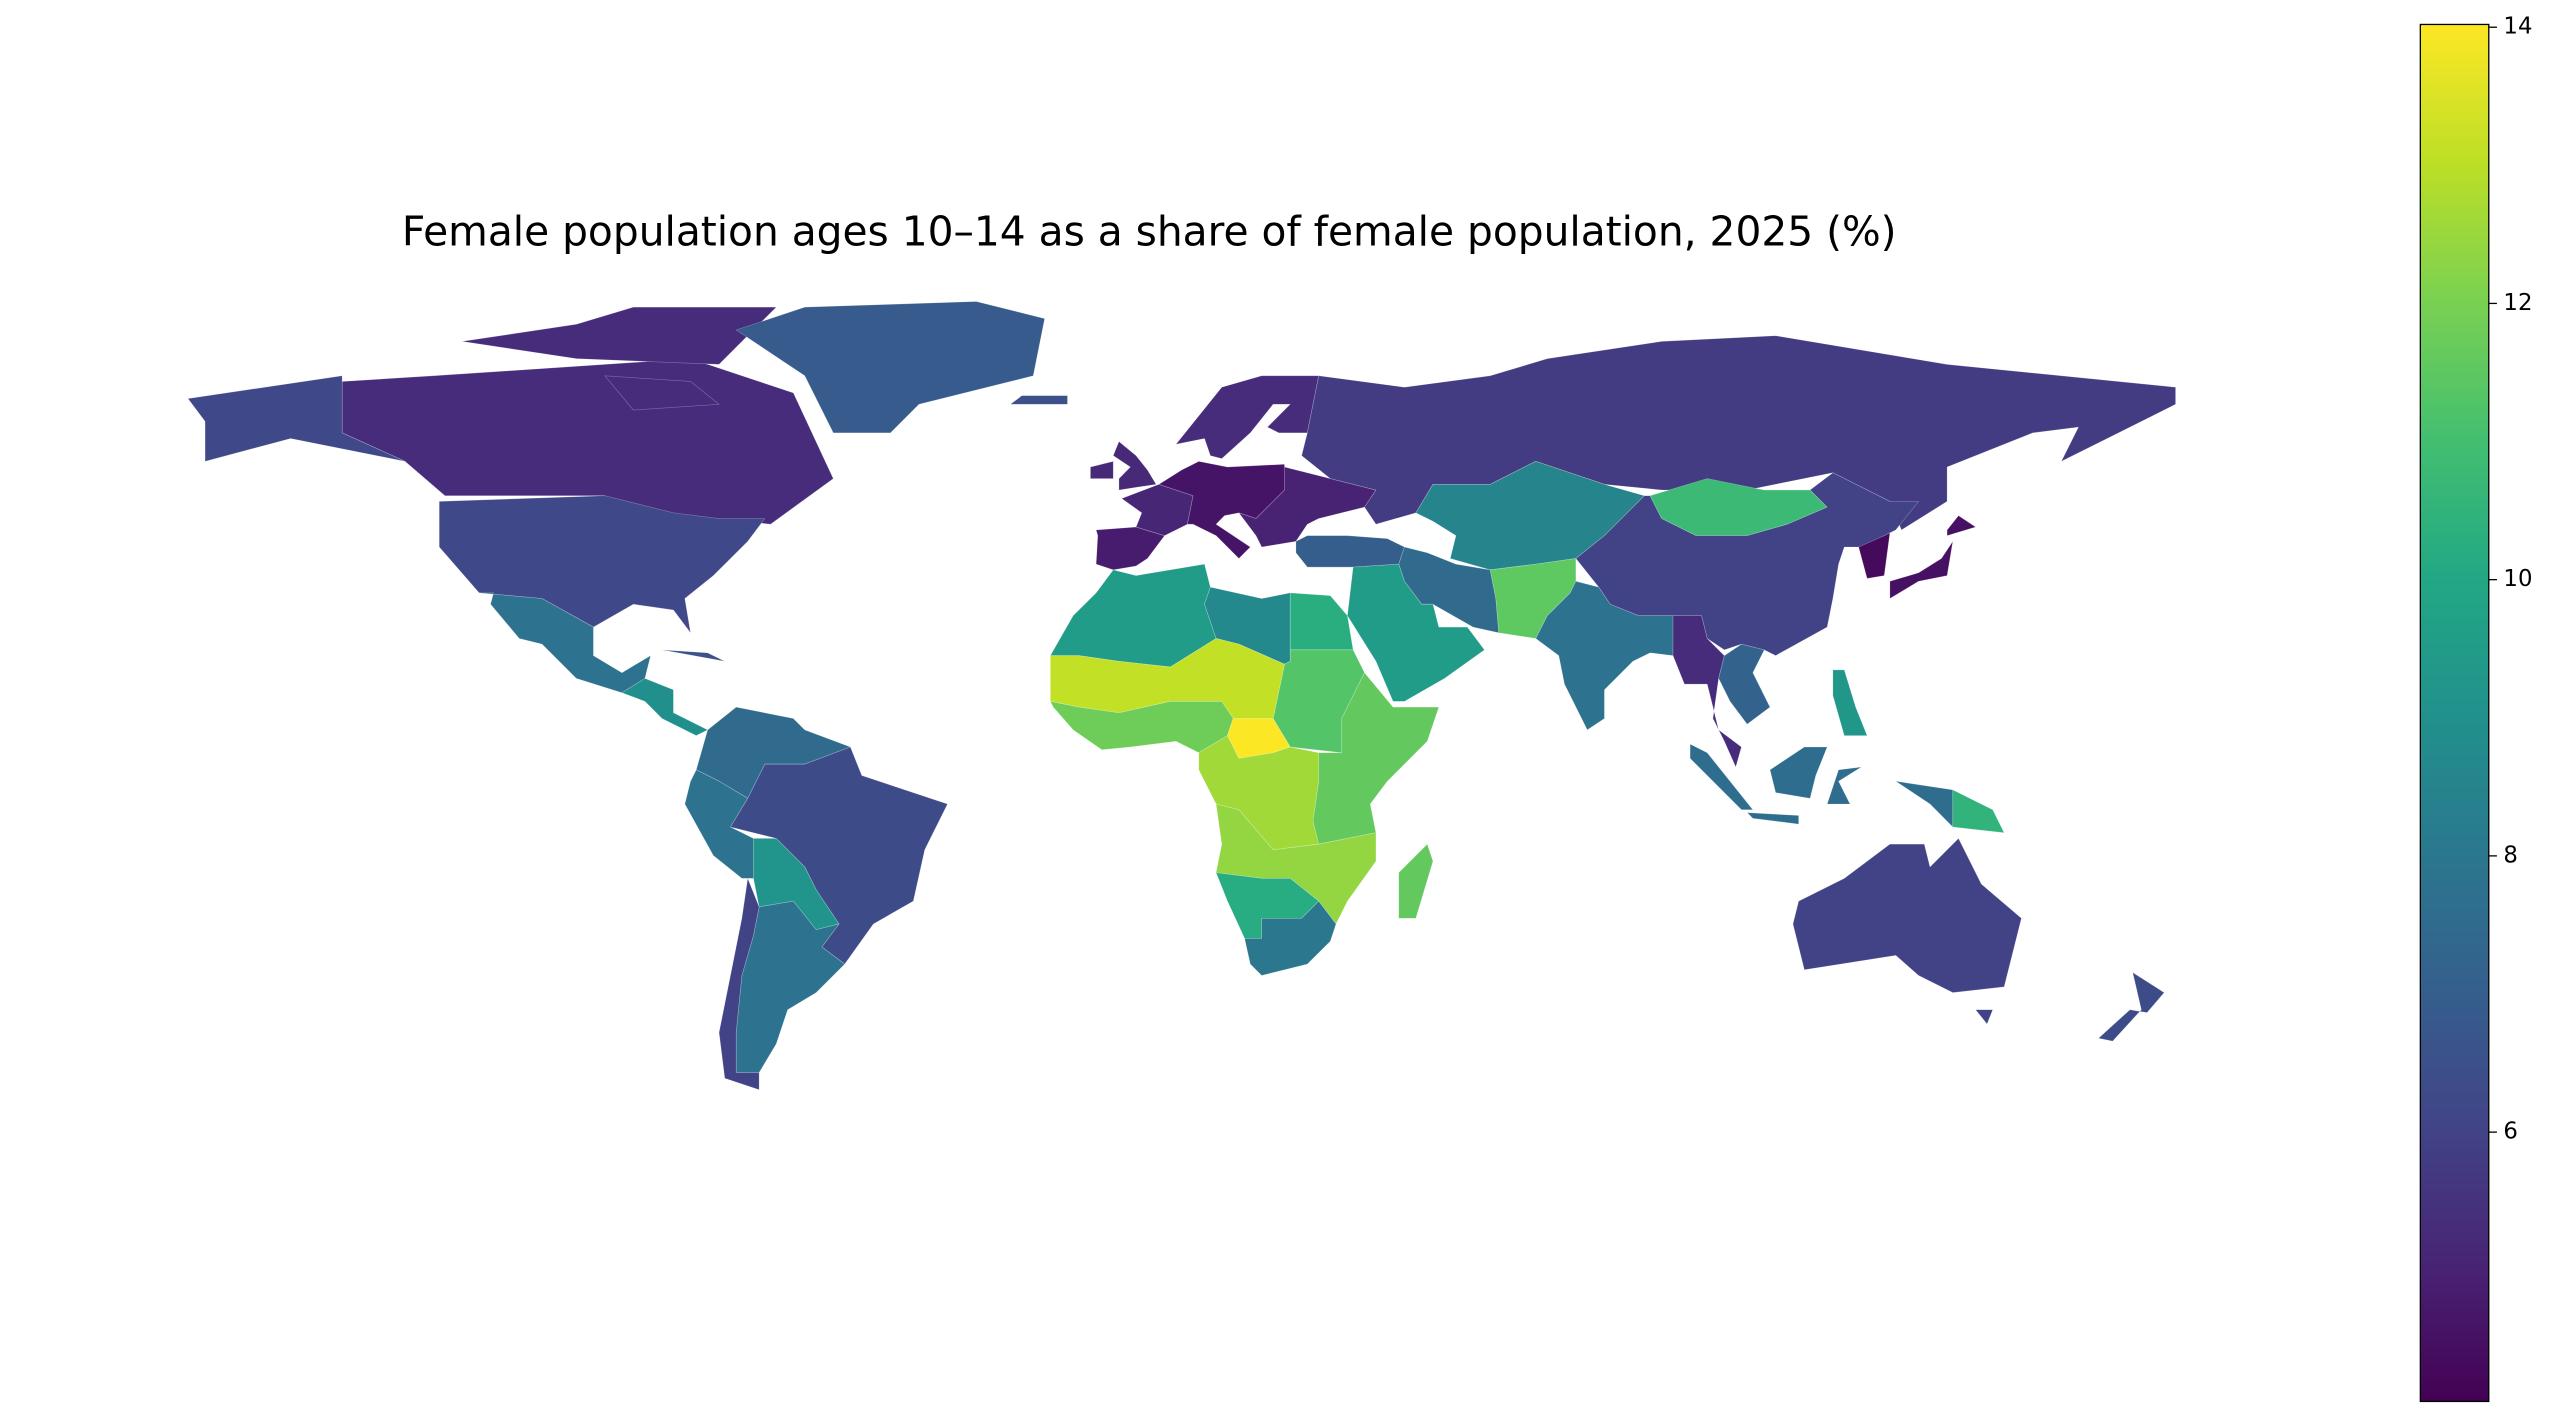 The width and height of the screenshot is (2556, 1421). Describe the element at coordinates (2454, 713) in the screenshot. I see `colorbar` at that location.